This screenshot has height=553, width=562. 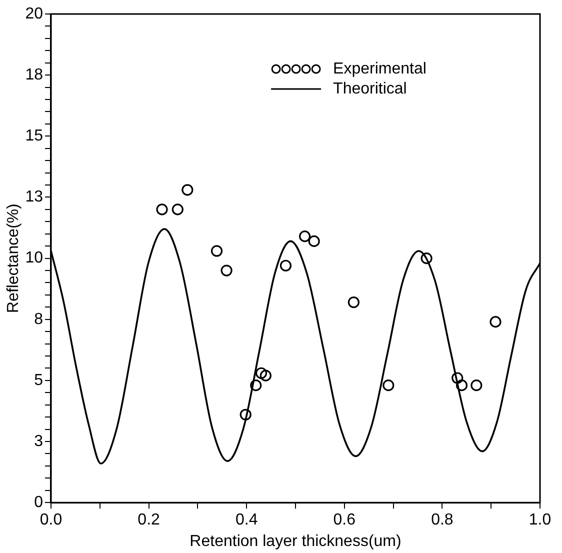 What do you see at coordinates (39, 503) in the screenshot?
I see `y-tick-label: 0` at bounding box center [39, 503].